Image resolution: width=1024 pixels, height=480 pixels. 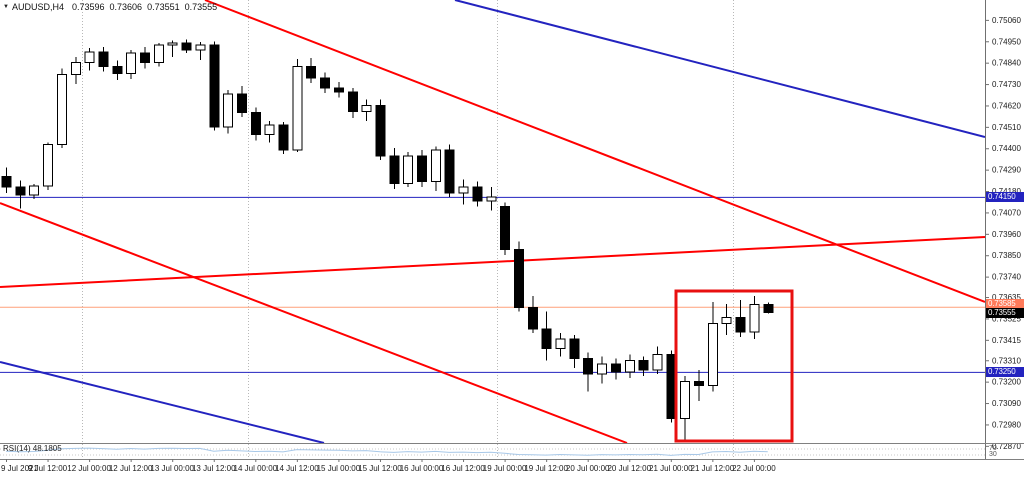 What do you see at coordinates (1006, 340) in the screenshot?
I see `price-tick-label: 0.73415` at bounding box center [1006, 340].